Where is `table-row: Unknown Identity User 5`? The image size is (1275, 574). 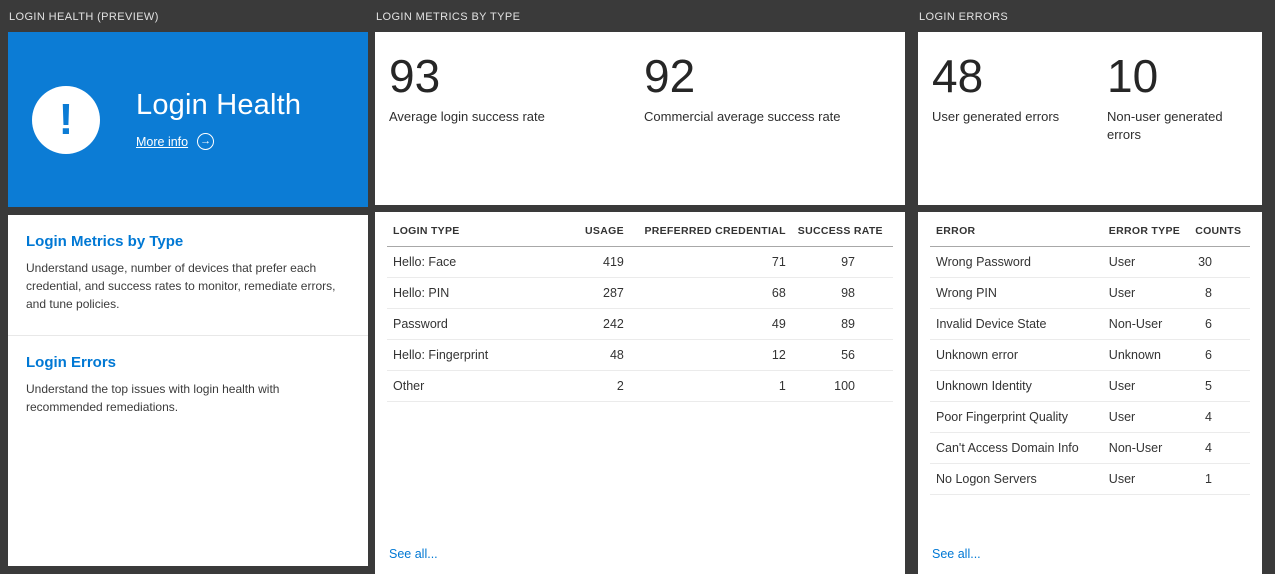 table-row: Unknown Identity User 5 is located at coordinates (1090, 386).